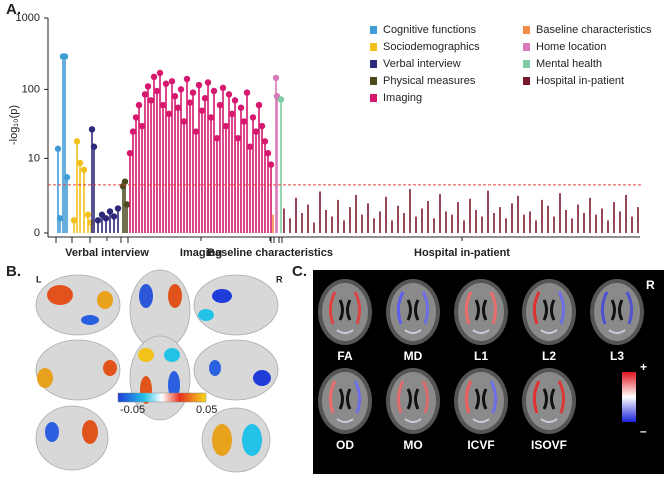  Describe the element at coordinates (201, 253) in the screenshot. I see `x-tick-label: Imaging` at that location.